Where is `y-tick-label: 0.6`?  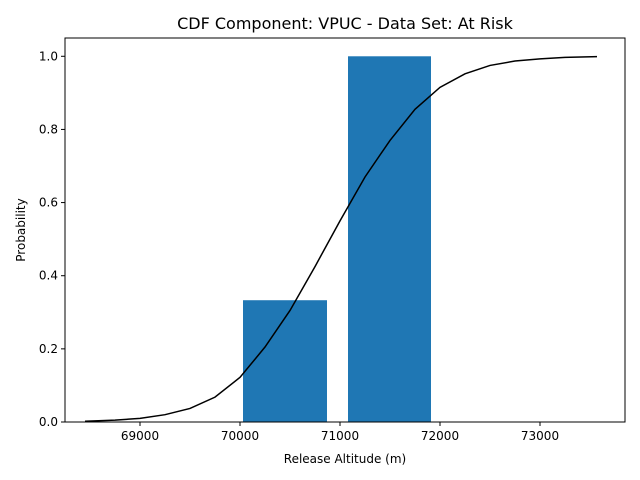 y-tick-label: 0.6 is located at coordinates (48, 203).